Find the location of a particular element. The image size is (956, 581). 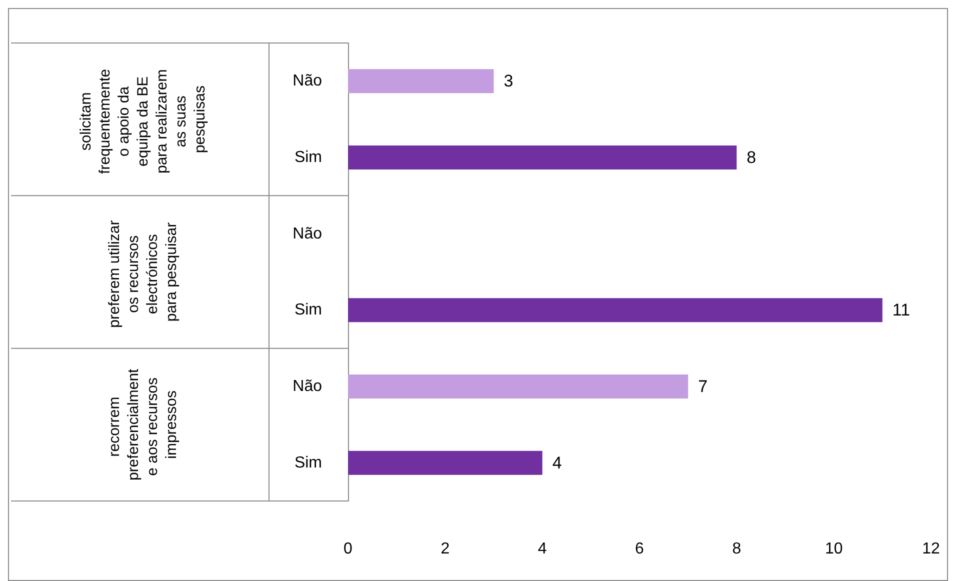

x-tick-label: 4 is located at coordinates (542, 549).